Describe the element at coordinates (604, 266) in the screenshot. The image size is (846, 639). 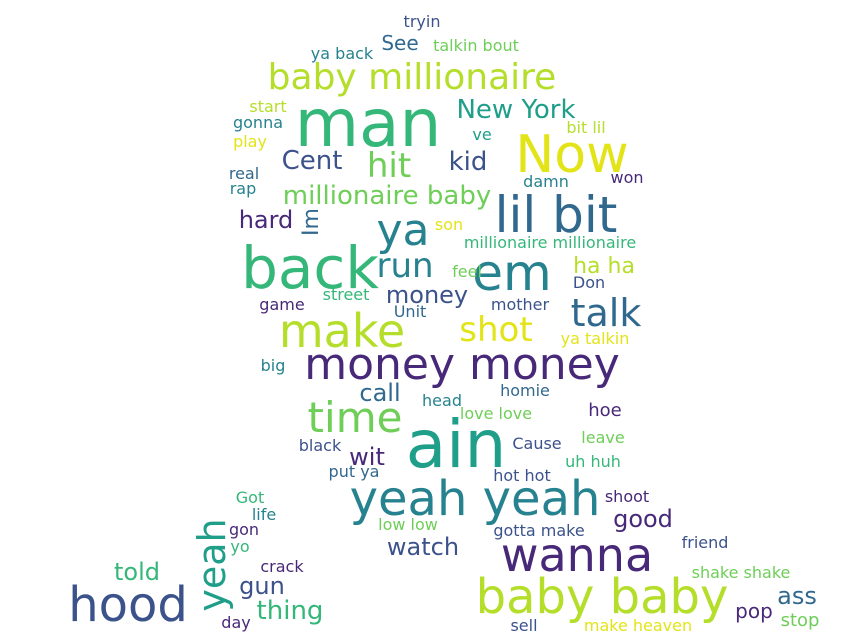
I see `word-ha-ha: ha ha` at that location.